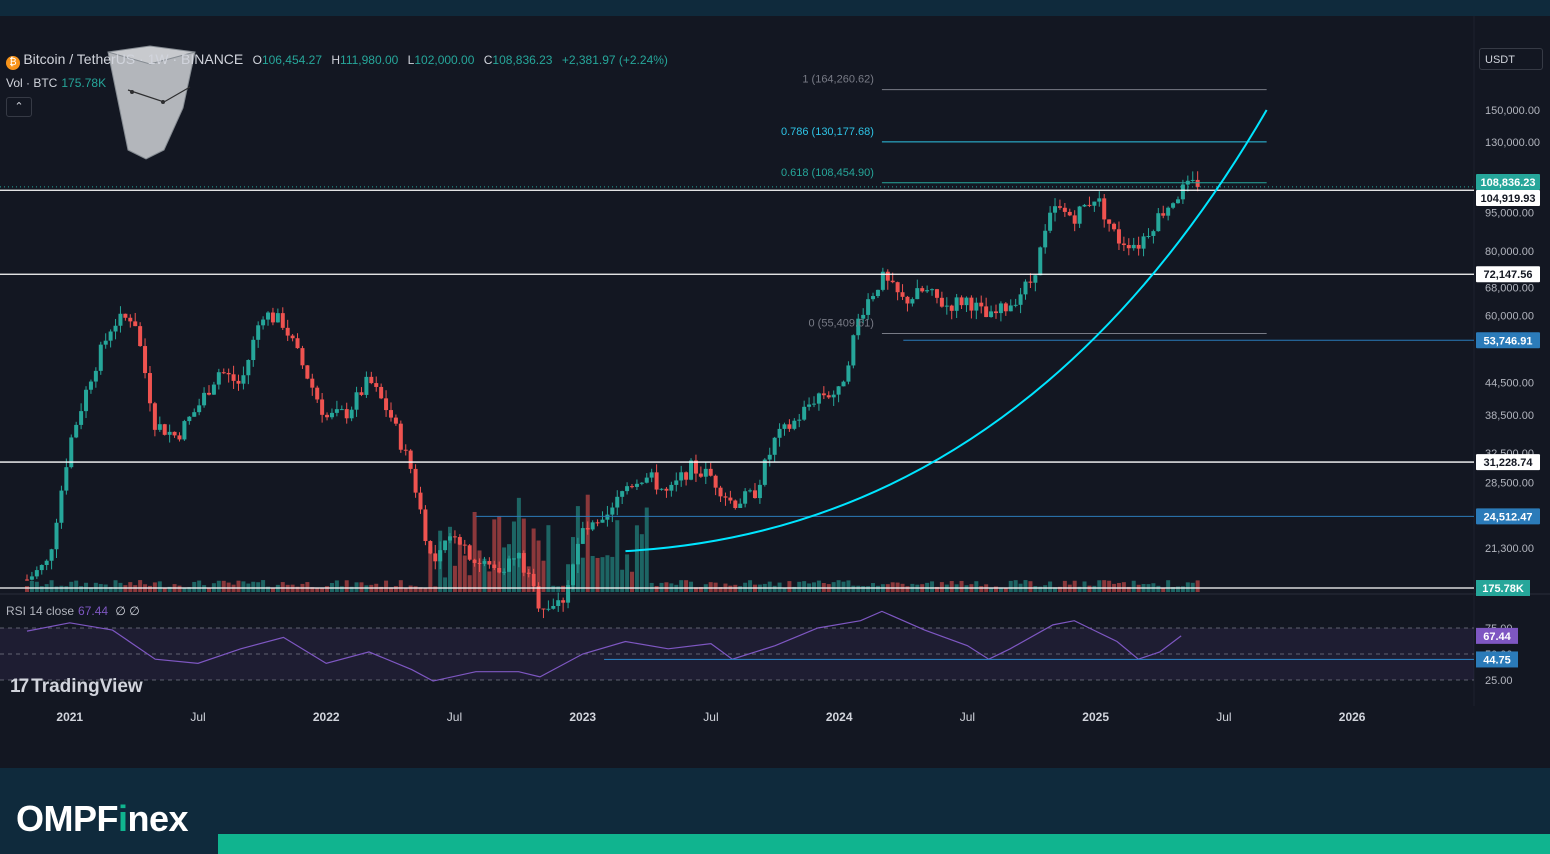 Image resolution: width=1550 pixels, height=854 pixels. I want to click on price-tag-label: 31,228.74, so click(1509, 463).